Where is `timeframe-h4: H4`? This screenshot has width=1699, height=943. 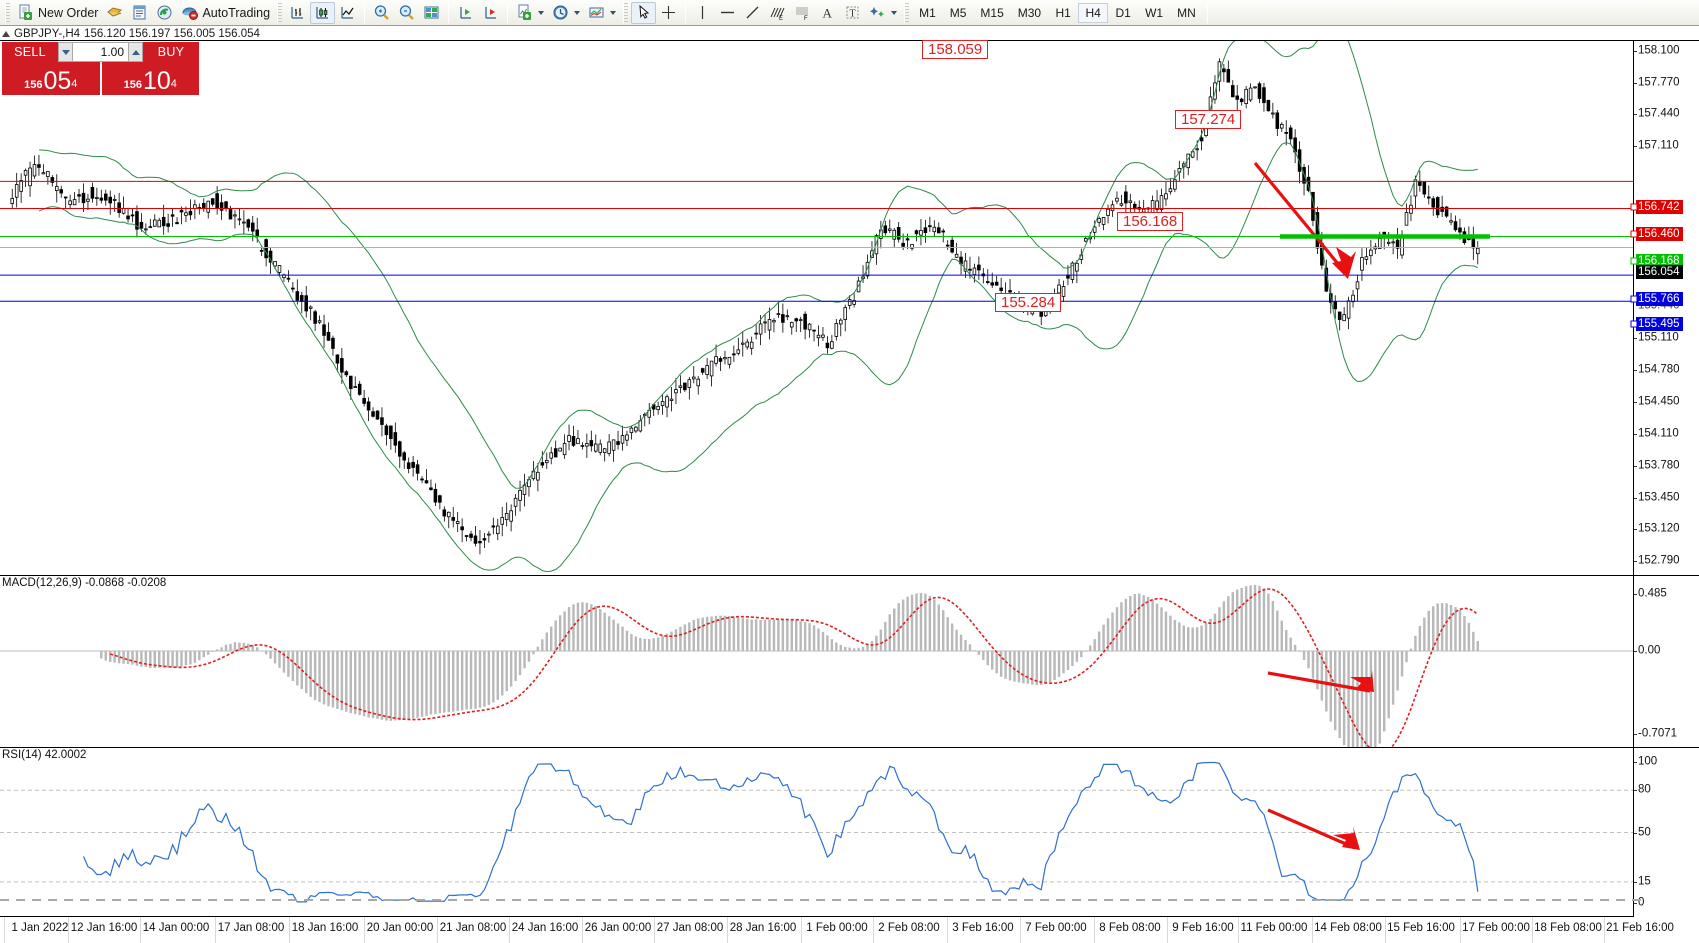
timeframe-h4: H4 is located at coordinates (1093, 12).